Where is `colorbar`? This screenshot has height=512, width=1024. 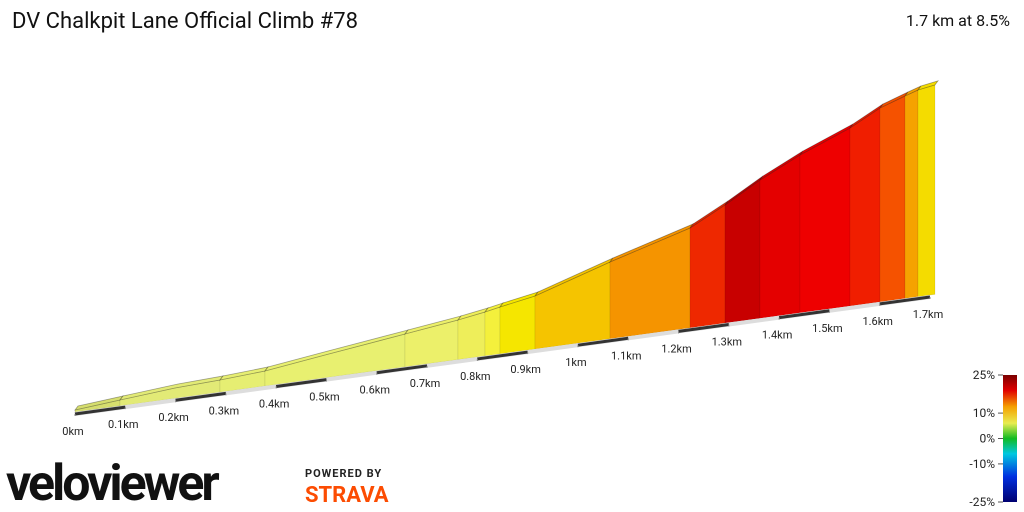 colorbar is located at coordinates (1010, 438).